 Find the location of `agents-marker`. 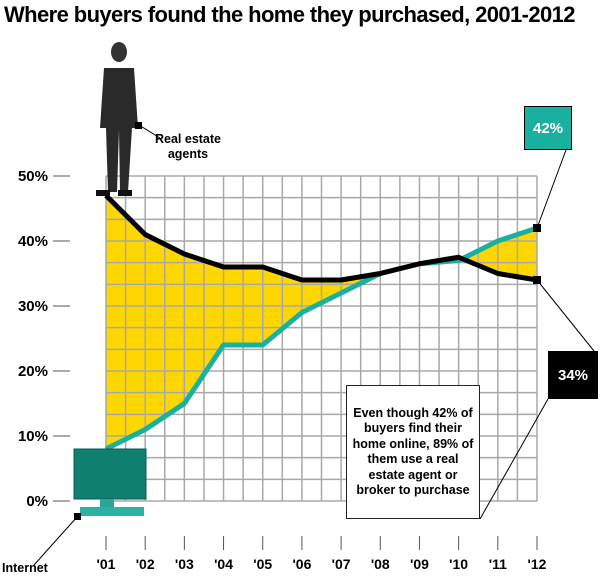

agents-marker is located at coordinates (138, 125).